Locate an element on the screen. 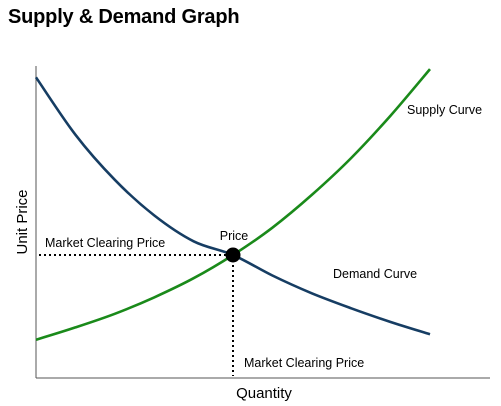 The width and height of the screenshot is (501, 406). demand-curve-legend-label: Demand Curve is located at coordinates (375, 274).